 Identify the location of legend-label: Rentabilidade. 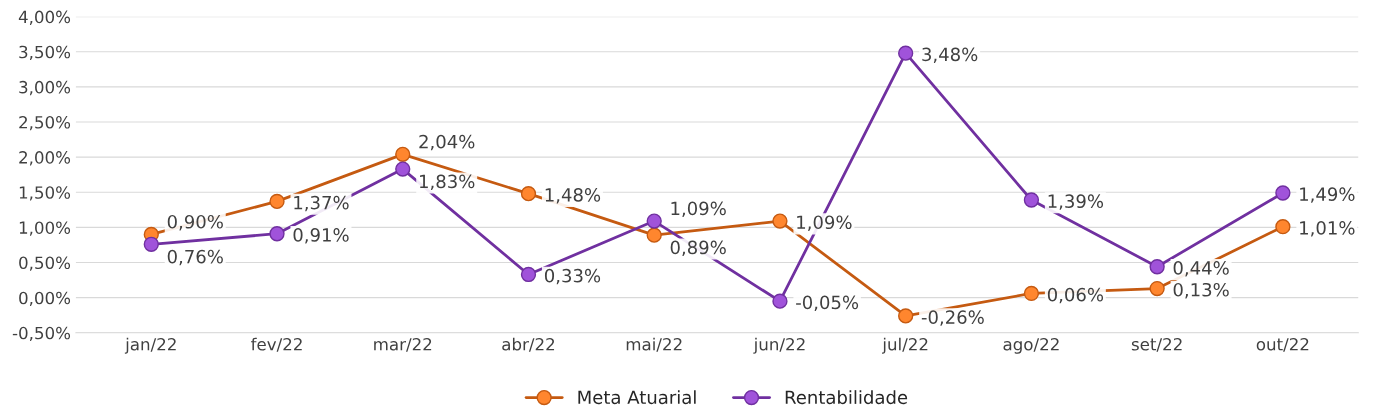
(846, 397).